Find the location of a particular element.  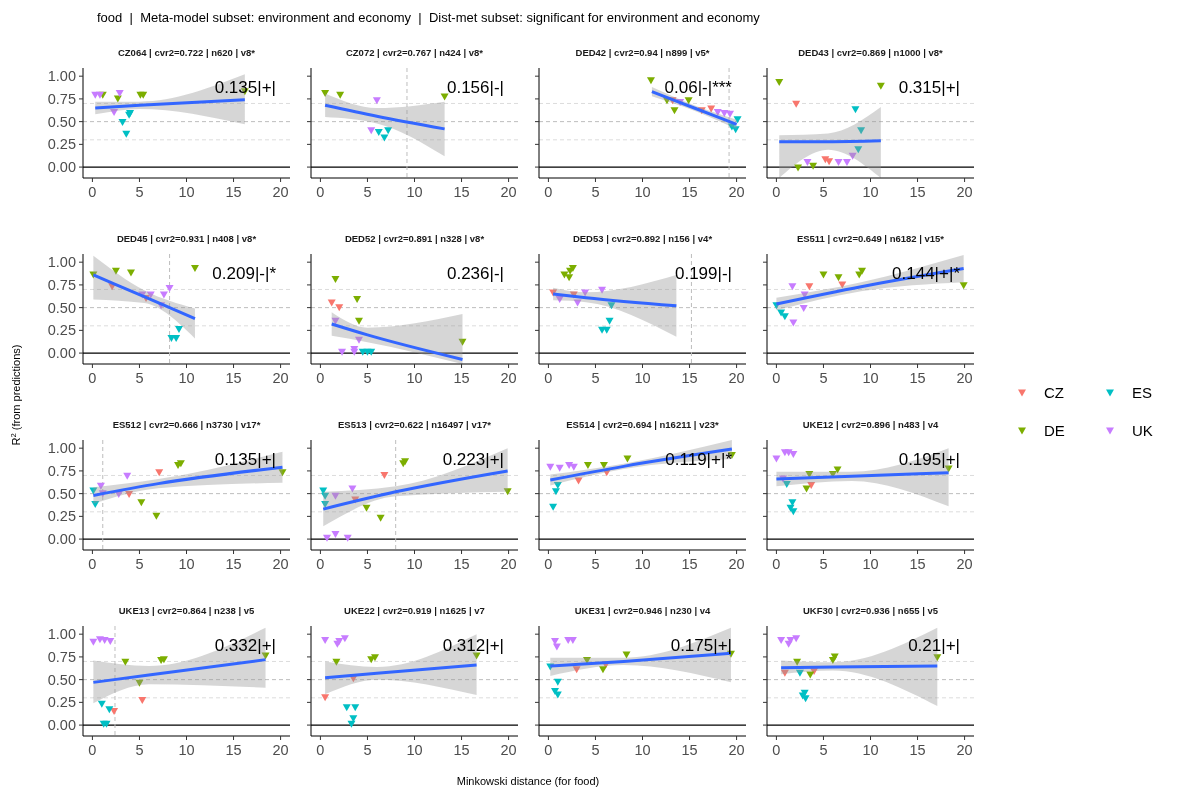

x-axis-title: Minkowski distance (for food) is located at coordinates (528, 781).